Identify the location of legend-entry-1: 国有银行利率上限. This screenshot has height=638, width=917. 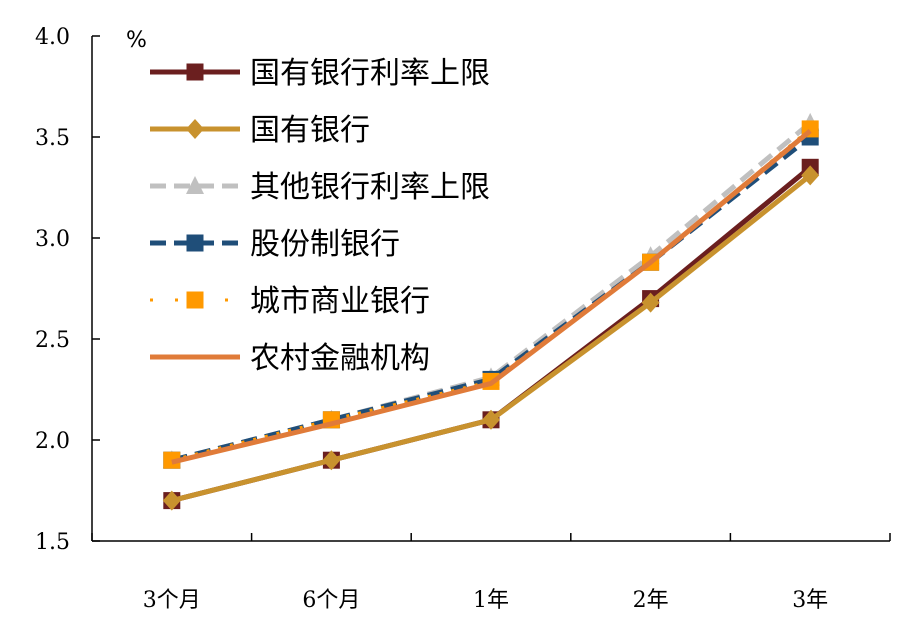
(320, 73).